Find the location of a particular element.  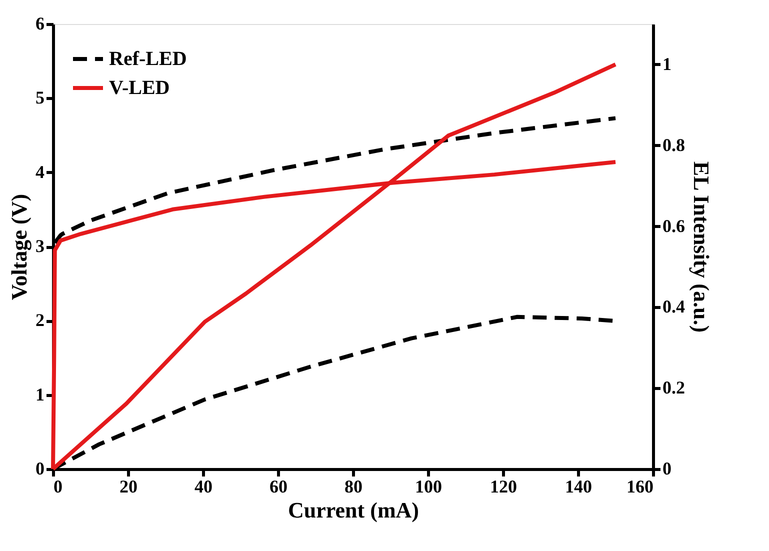

y-tick-label: 3 is located at coordinates (40, 246).